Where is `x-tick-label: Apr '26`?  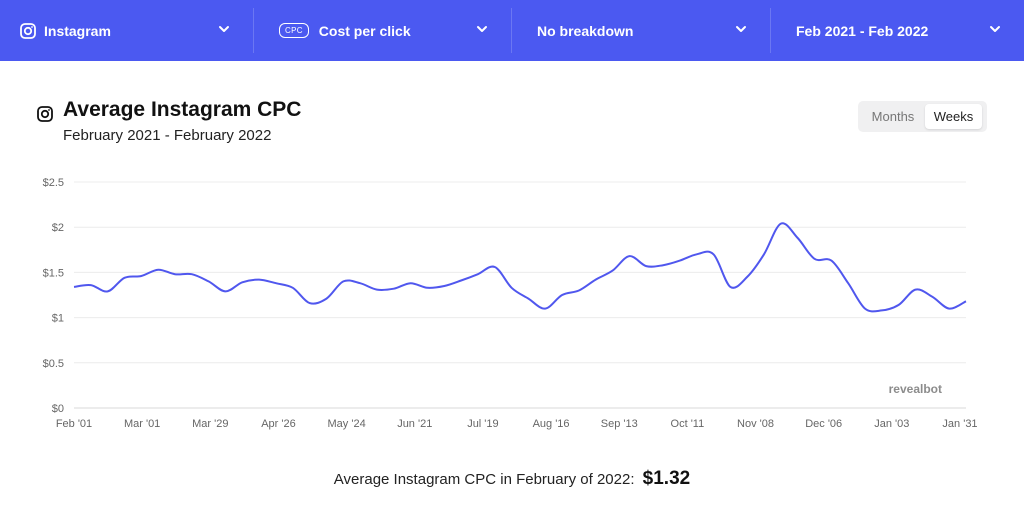 x-tick-label: Apr '26 is located at coordinates (278, 424).